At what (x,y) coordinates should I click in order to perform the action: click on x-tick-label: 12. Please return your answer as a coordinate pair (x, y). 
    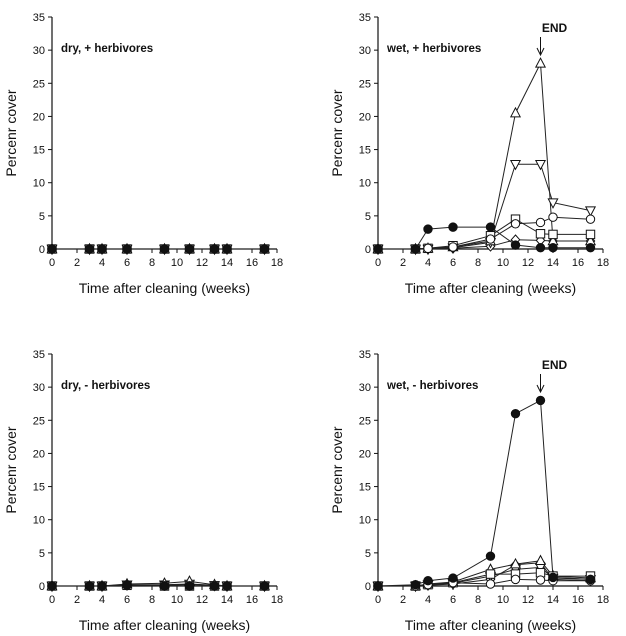
    Looking at the image, I should click on (202, 600).